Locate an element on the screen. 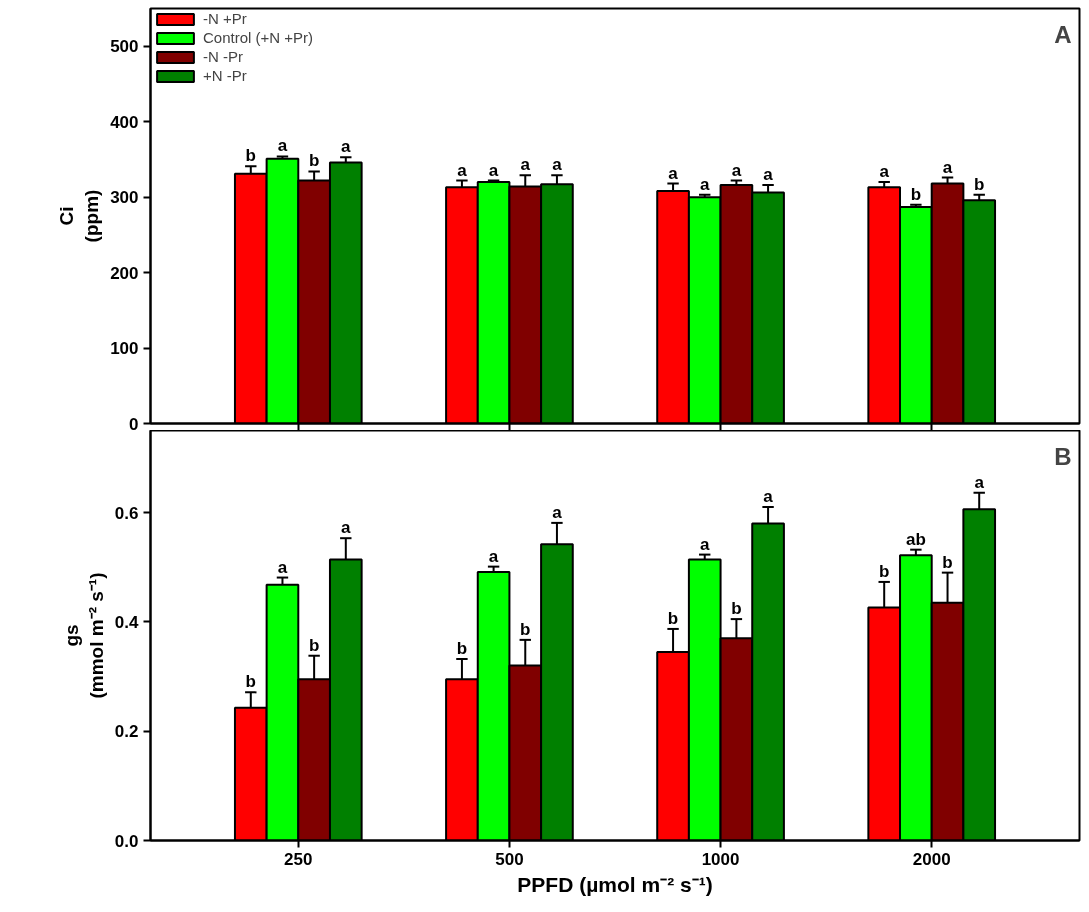 The height and width of the screenshot is (912, 1089). y-axis-title: gs (mmol m⁻² s⁻¹) is located at coordinates (83, 635).